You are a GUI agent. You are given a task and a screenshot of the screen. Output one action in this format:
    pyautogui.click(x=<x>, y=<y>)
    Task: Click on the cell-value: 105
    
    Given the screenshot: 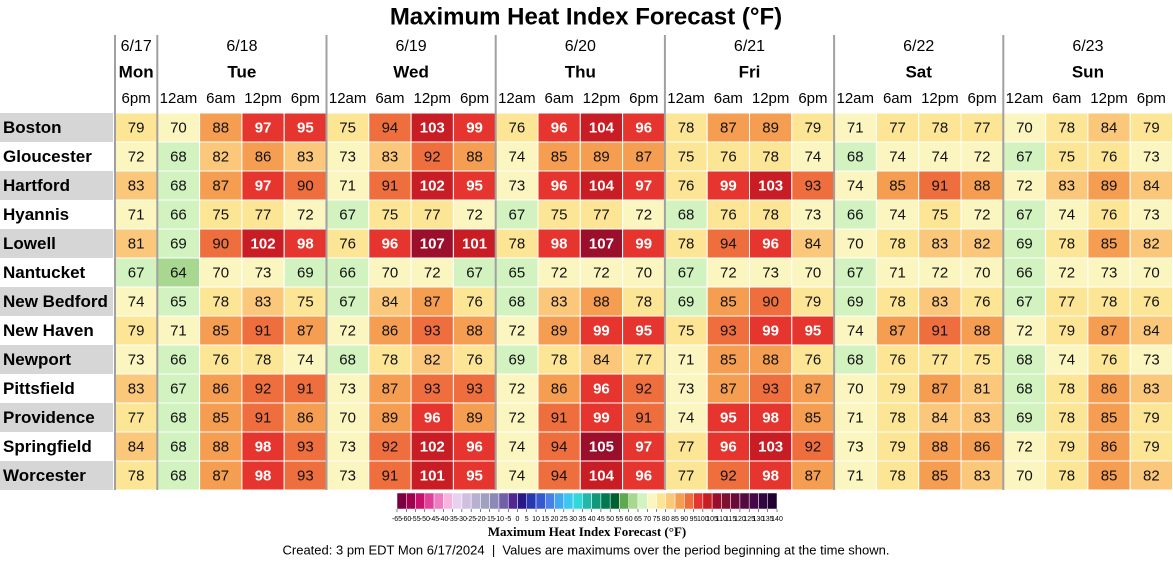 What is the action you would take?
    pyautogui.click(x=601, y=446)
    